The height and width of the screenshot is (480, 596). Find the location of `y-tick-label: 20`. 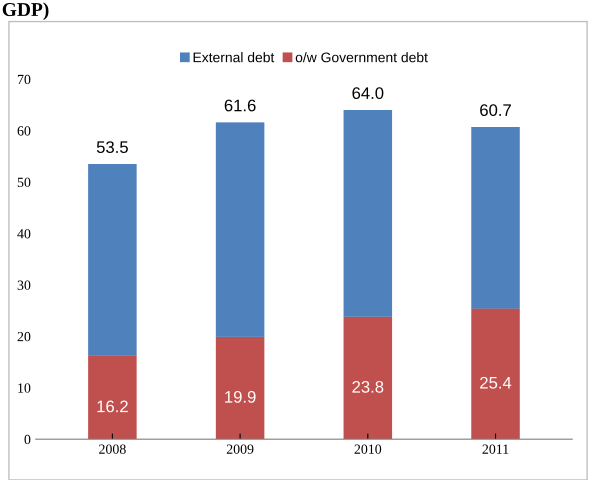

y-tick-label: 20 is located at coordinates (24, 337).